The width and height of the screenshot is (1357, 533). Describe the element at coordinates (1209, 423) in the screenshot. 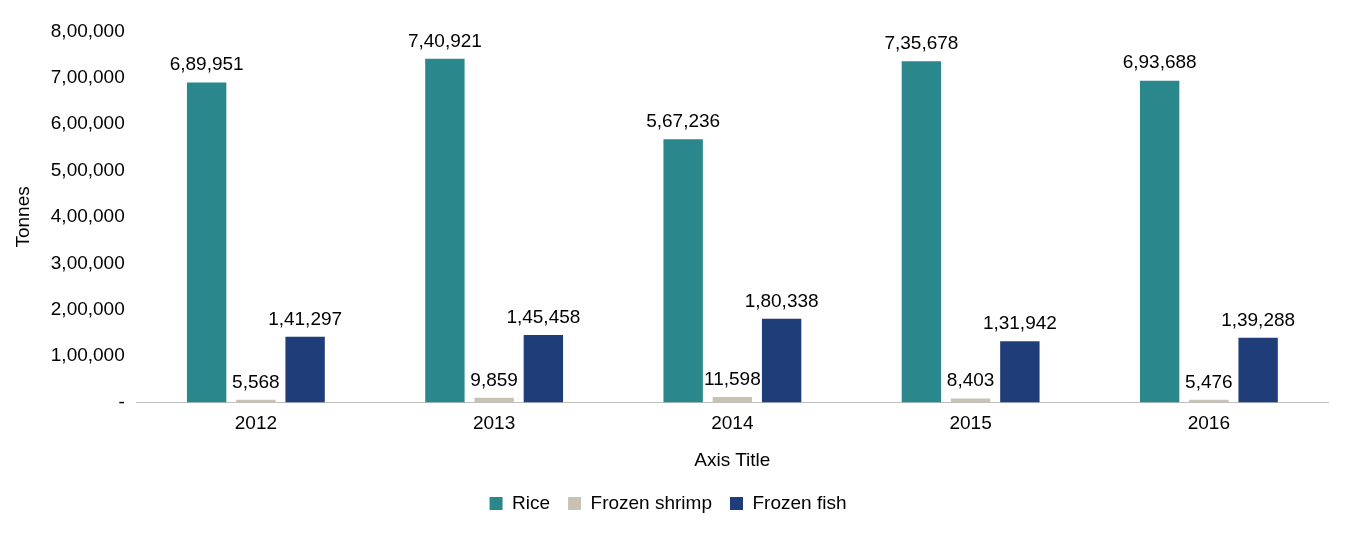

I see `x-tick-label: 2016` at that location.